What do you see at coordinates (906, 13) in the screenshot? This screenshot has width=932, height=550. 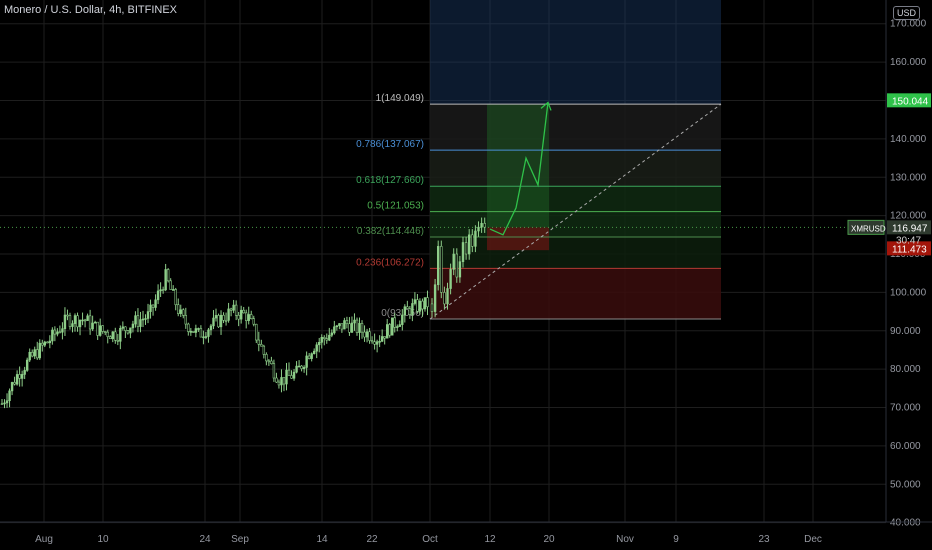 I see `currency-badge: USD` at bounding box center [906, 13].